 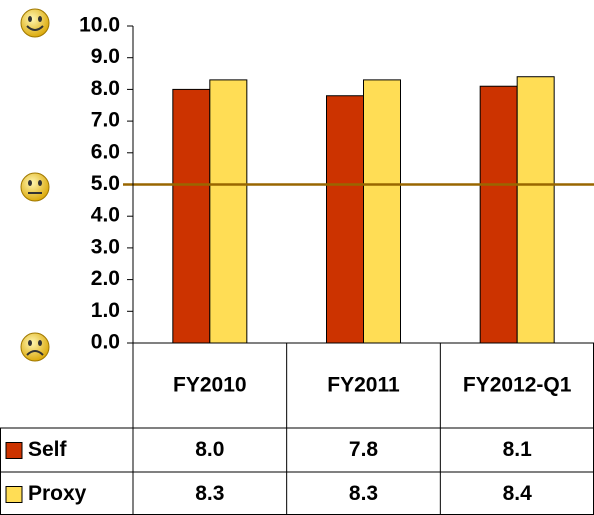 What do you see at coordinates (105, 120) in the screenshot?
I see `y-tick-label: 7.0` at bounding box center [105, 120].